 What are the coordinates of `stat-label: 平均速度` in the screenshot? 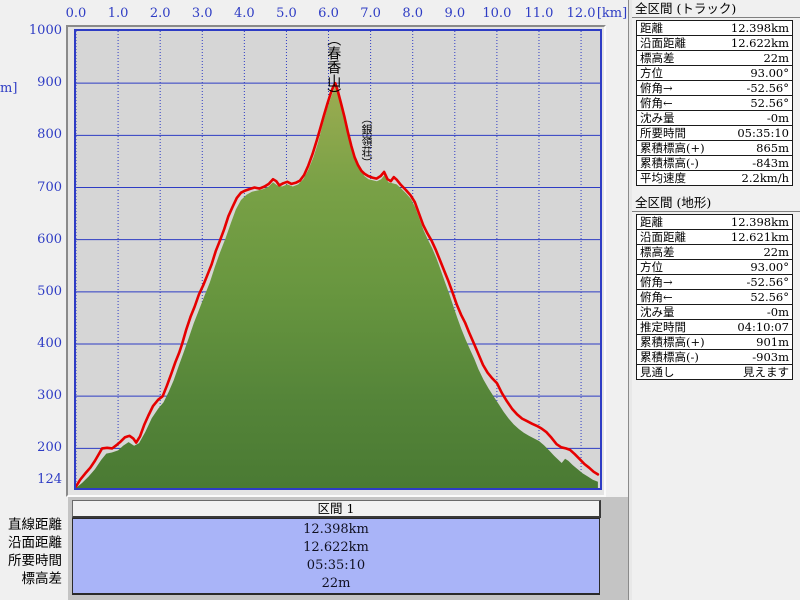 It's located at (663, 178).